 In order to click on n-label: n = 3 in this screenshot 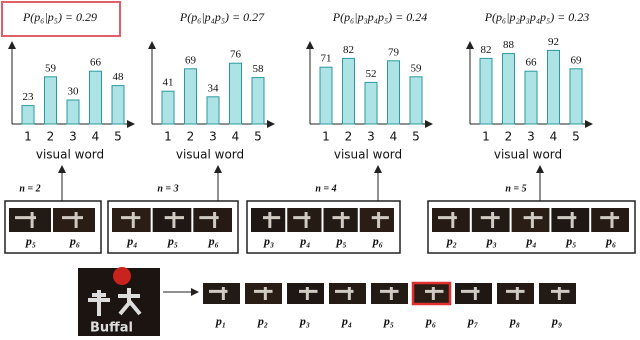, I will do `click(167, 188)`.